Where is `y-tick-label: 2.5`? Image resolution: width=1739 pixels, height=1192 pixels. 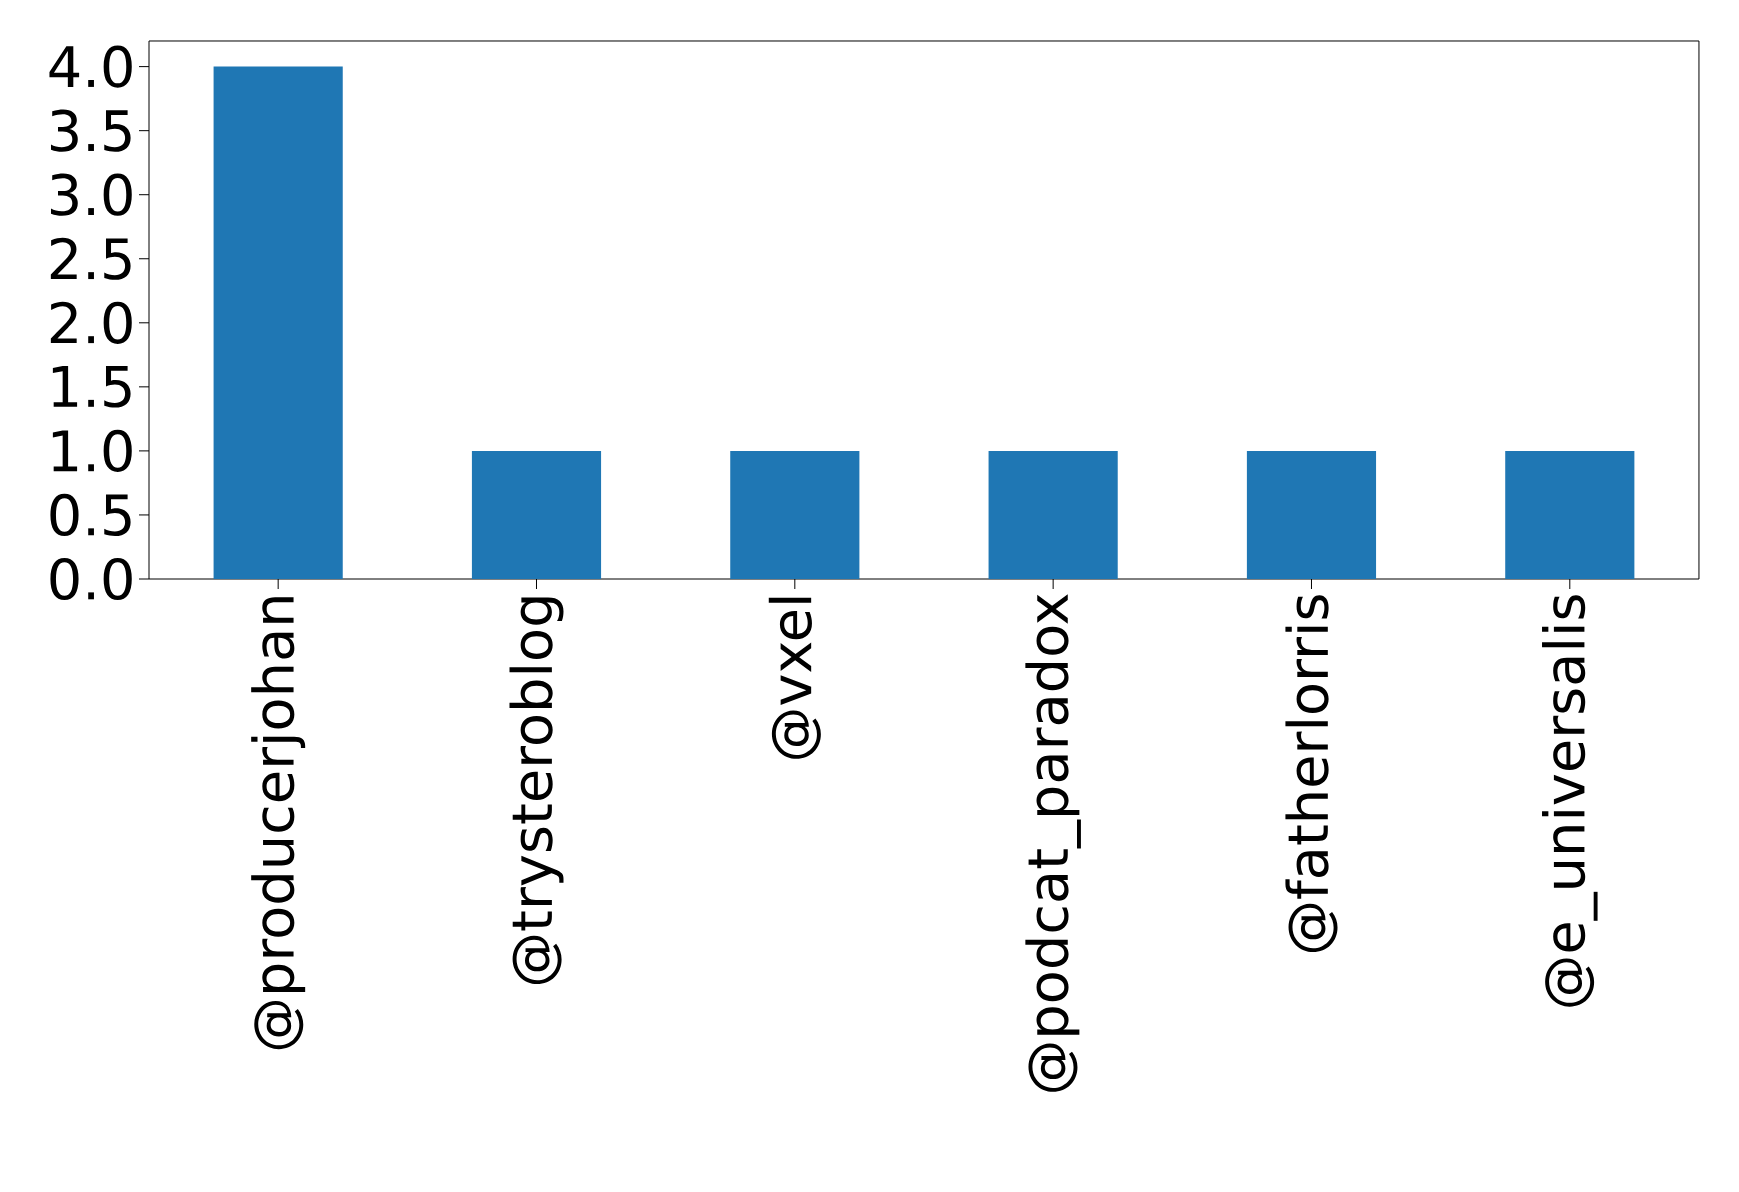 y-tick-label: 2.5 is located at coordinates (90, 258).